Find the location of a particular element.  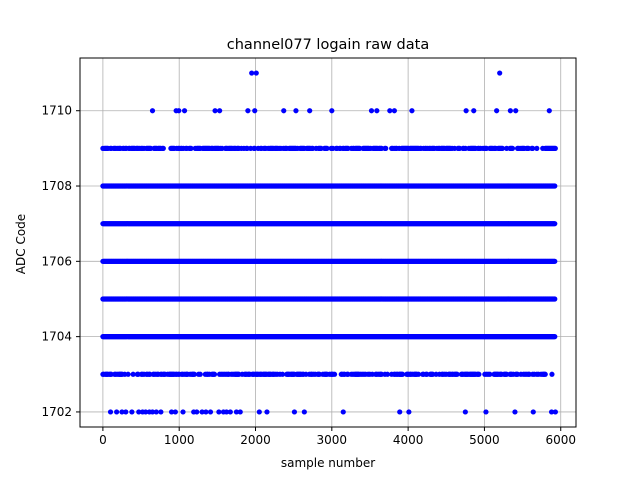

x-tick-label: 0 is located at coordinates (103, 440).